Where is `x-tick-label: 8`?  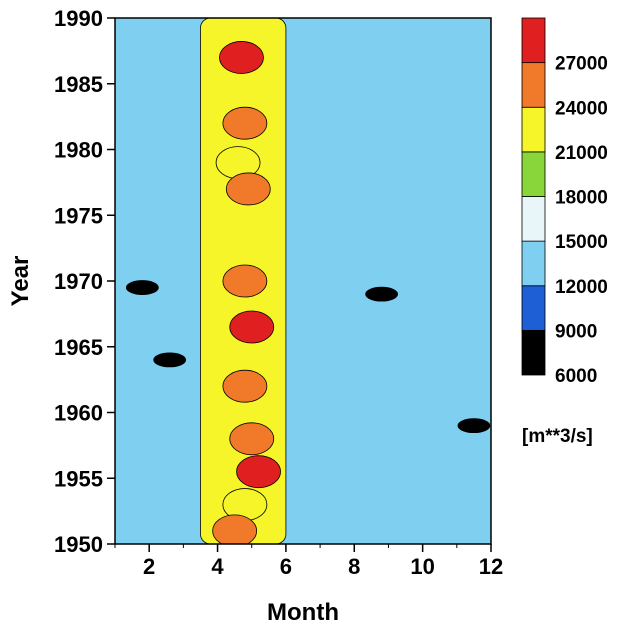 x-tick-label: 8 is located at coordinates (354, 566).